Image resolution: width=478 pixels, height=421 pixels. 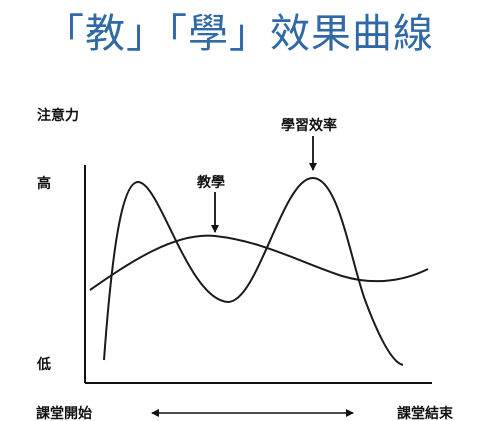 I want to click on diagram-title: 「教」「學」效果曲線, so click(x=239, y=34).